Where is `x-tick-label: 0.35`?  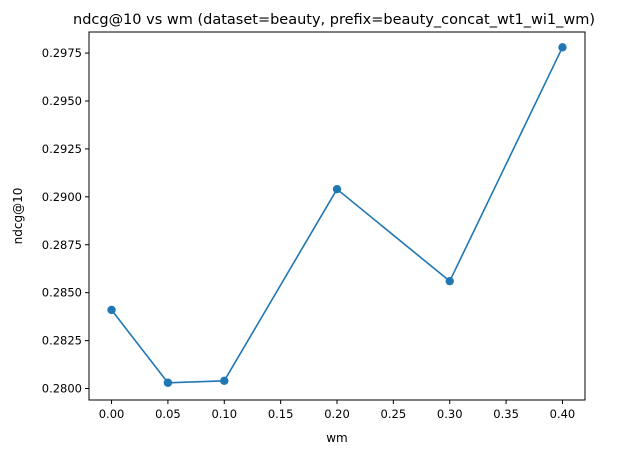 x-tick-label: 0.35 is located at coordinates (506, 414).